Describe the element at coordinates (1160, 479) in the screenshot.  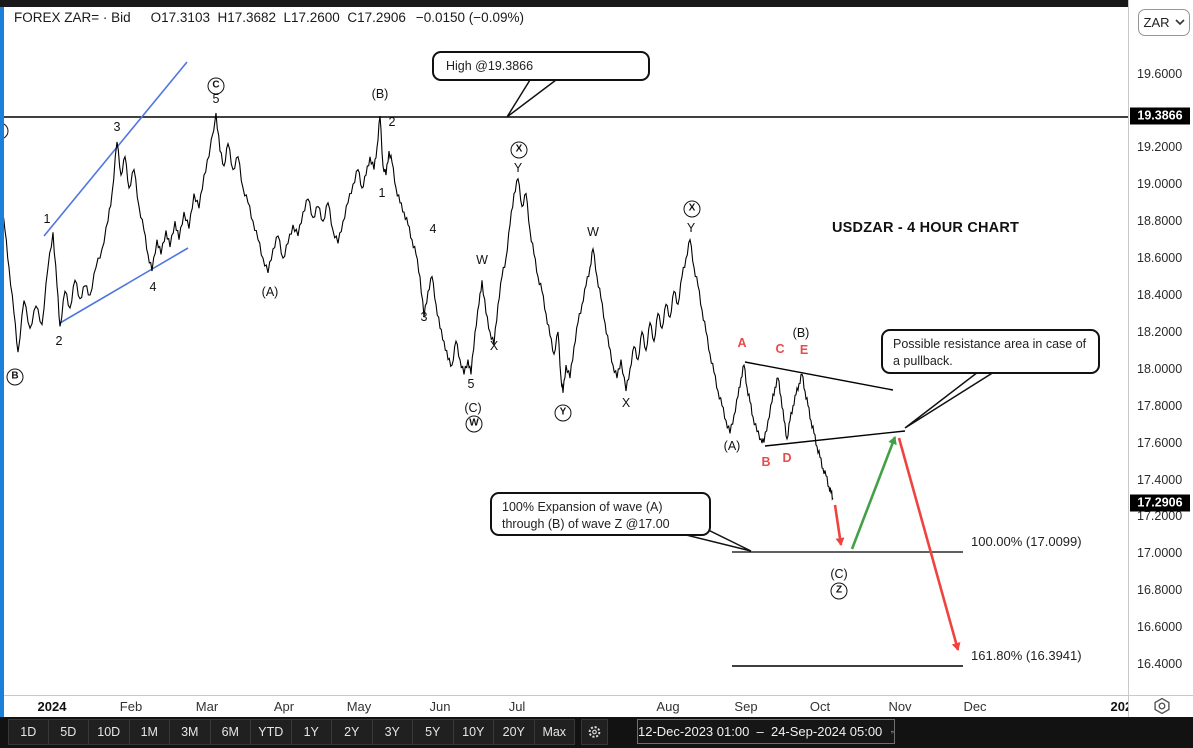
I see `price-tick: 17.4000` at that location.